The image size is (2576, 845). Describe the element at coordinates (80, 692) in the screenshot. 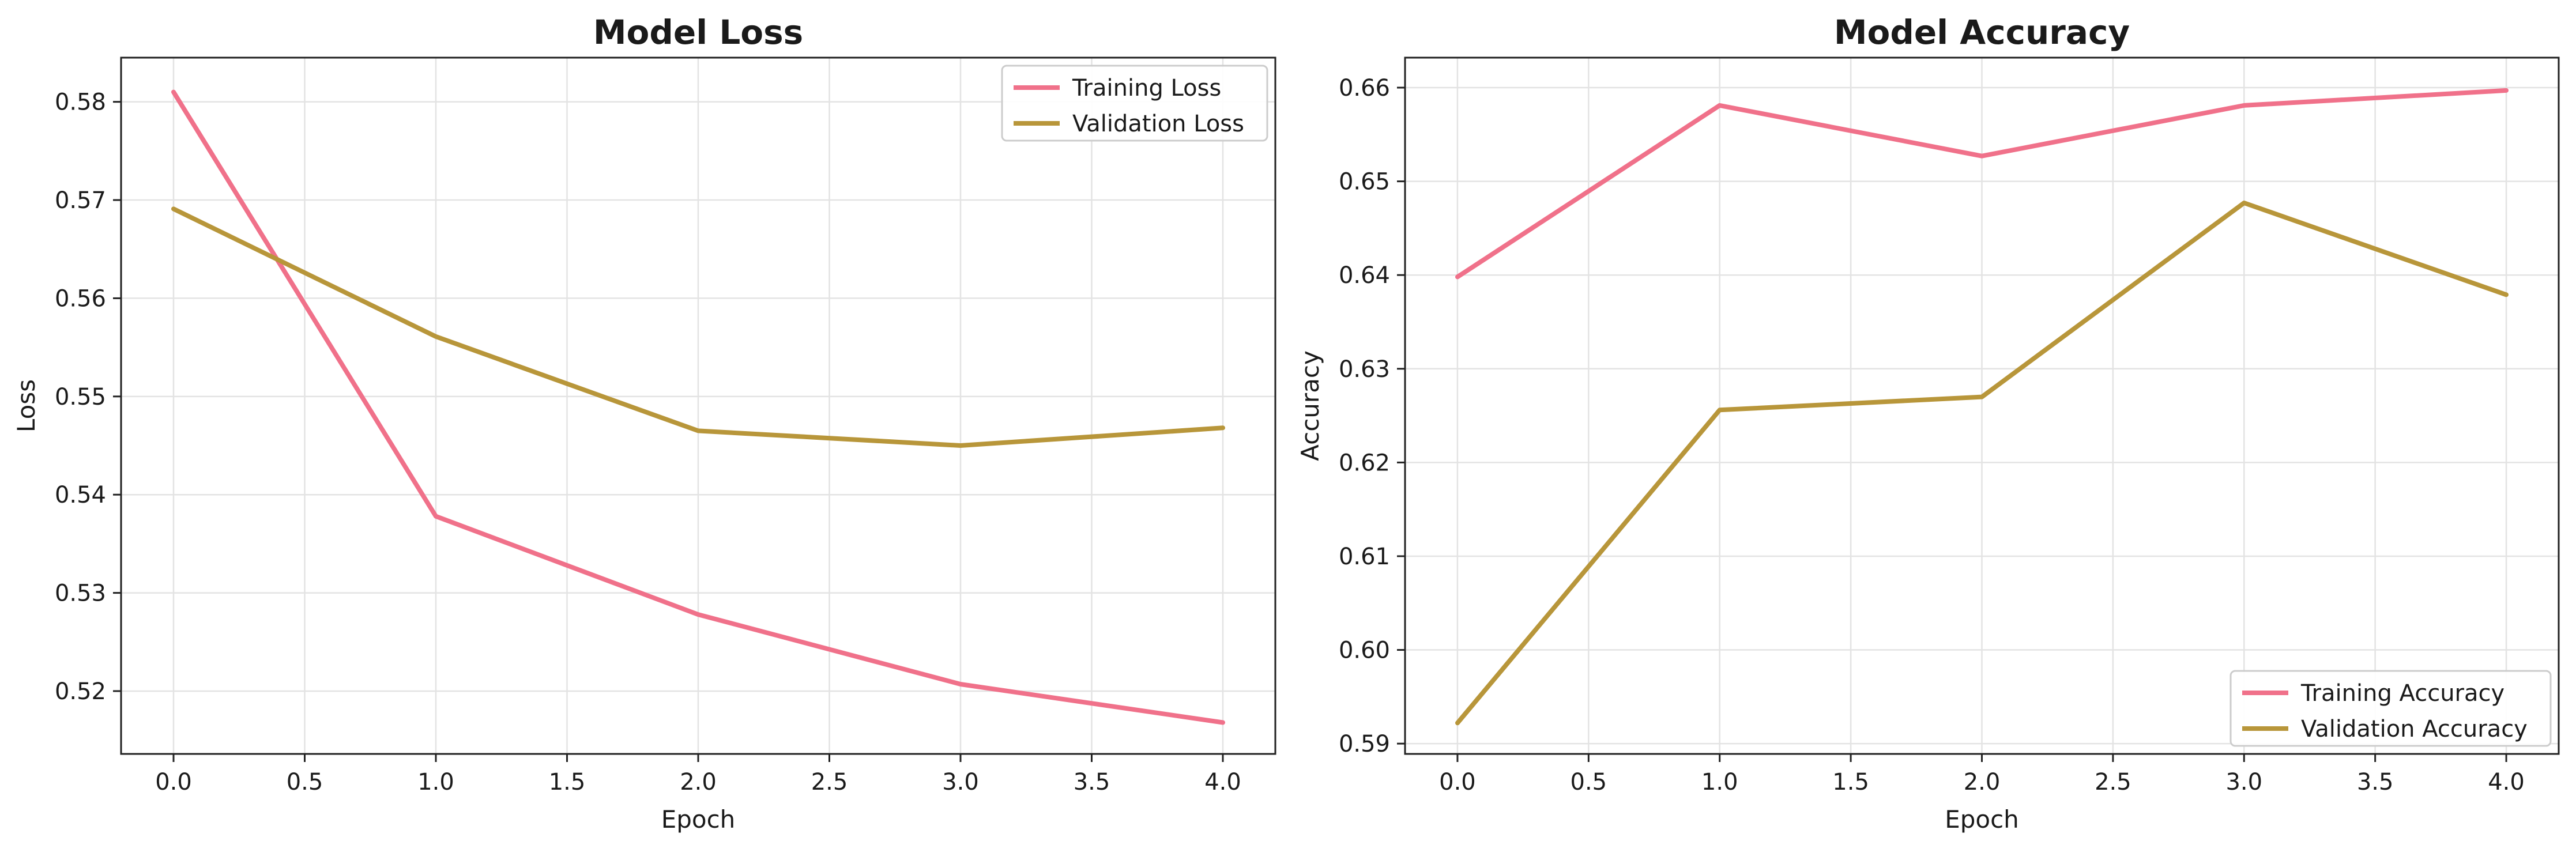

I see `y-tick-label: 0.52` at that location.